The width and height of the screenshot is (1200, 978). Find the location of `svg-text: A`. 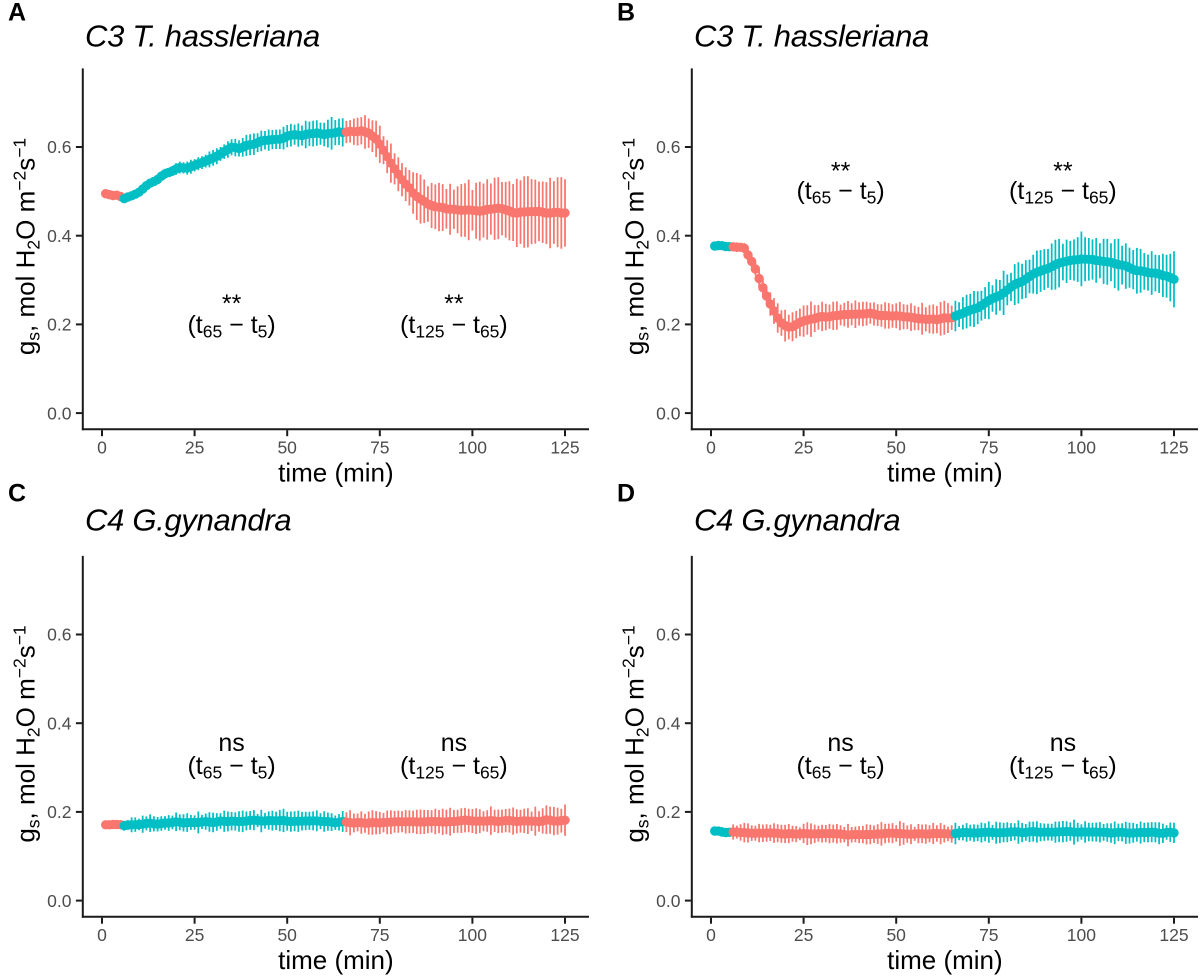

svg-text: A is located at coordinates (17, 13).